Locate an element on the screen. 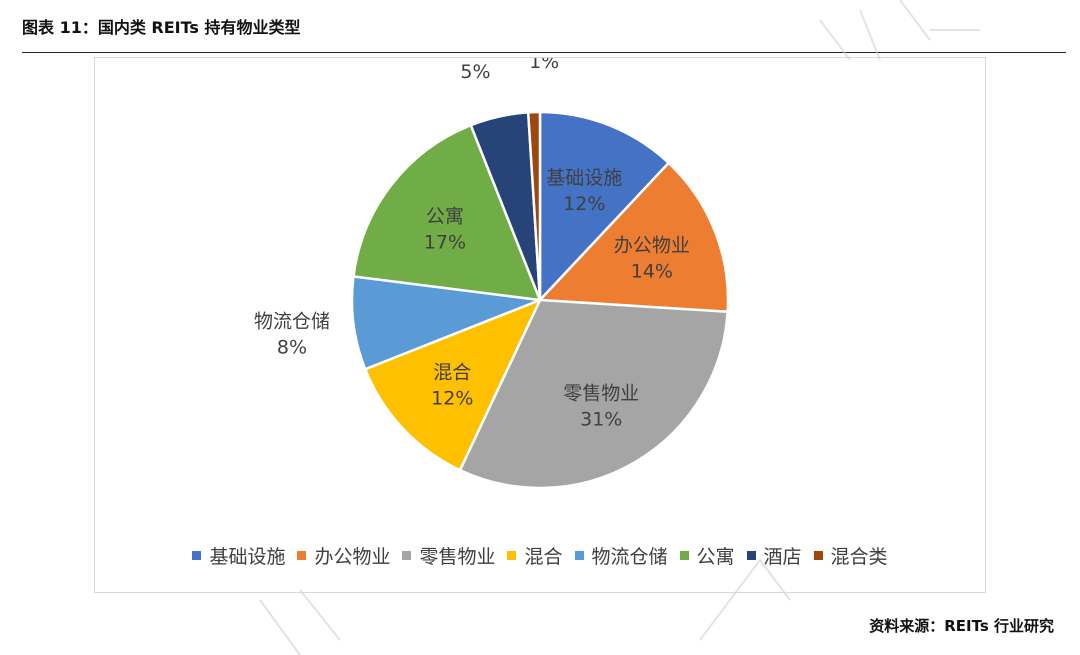 Image resolution: width=1080 pixels, height=655 pixels. slice-label-2: 办公物业 14% is located at coordinates (652, 259).